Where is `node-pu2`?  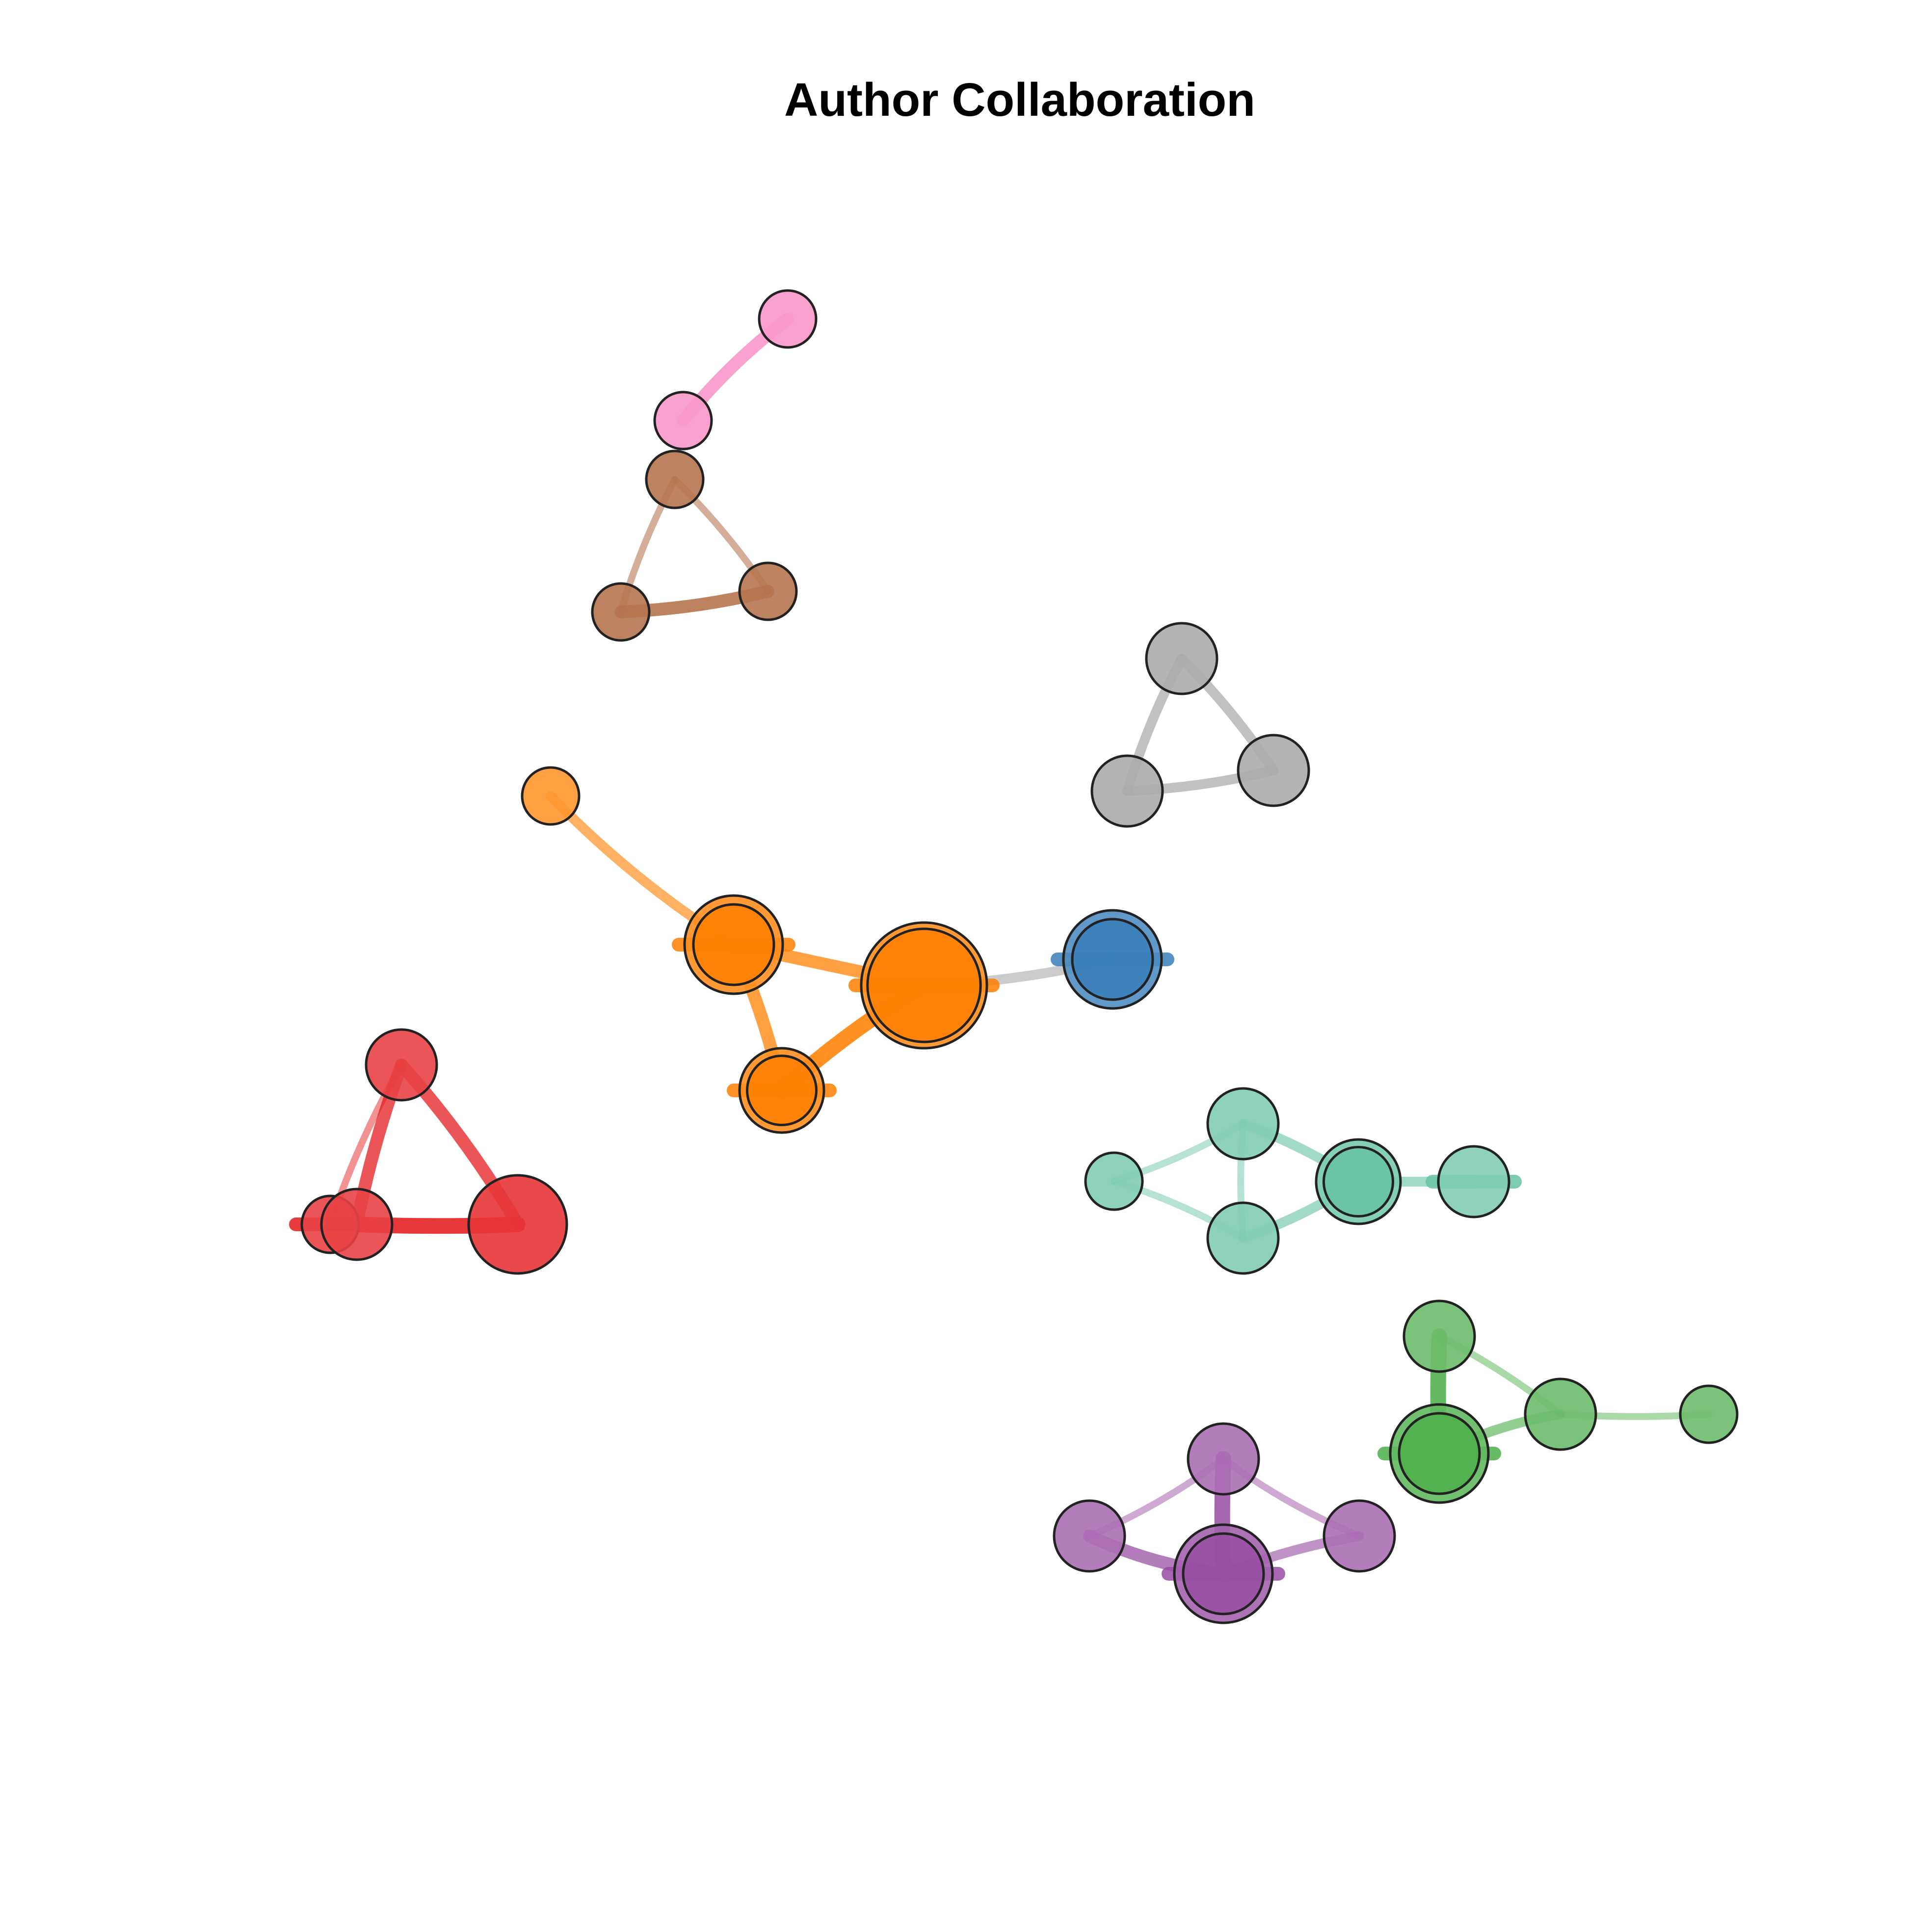
node-pu2 is located at coordinates (1089, 1536).